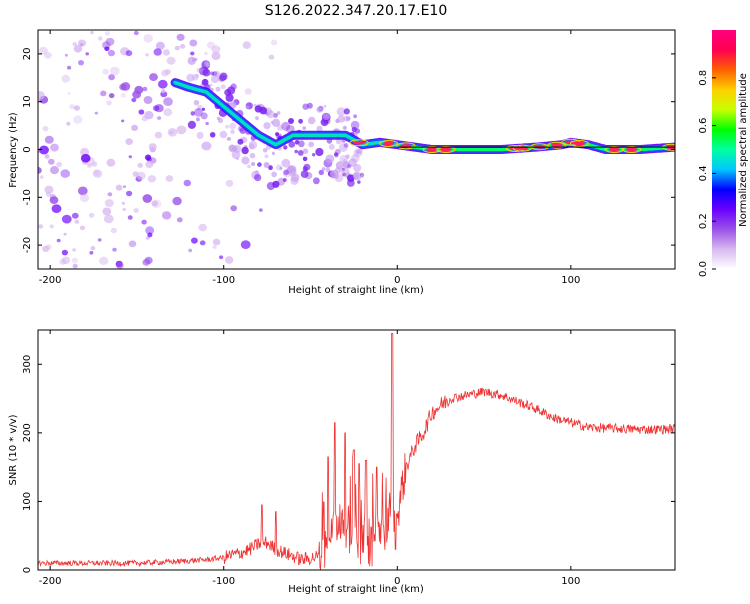  I want to click on y-tick-label: 10, so click(27, 101).